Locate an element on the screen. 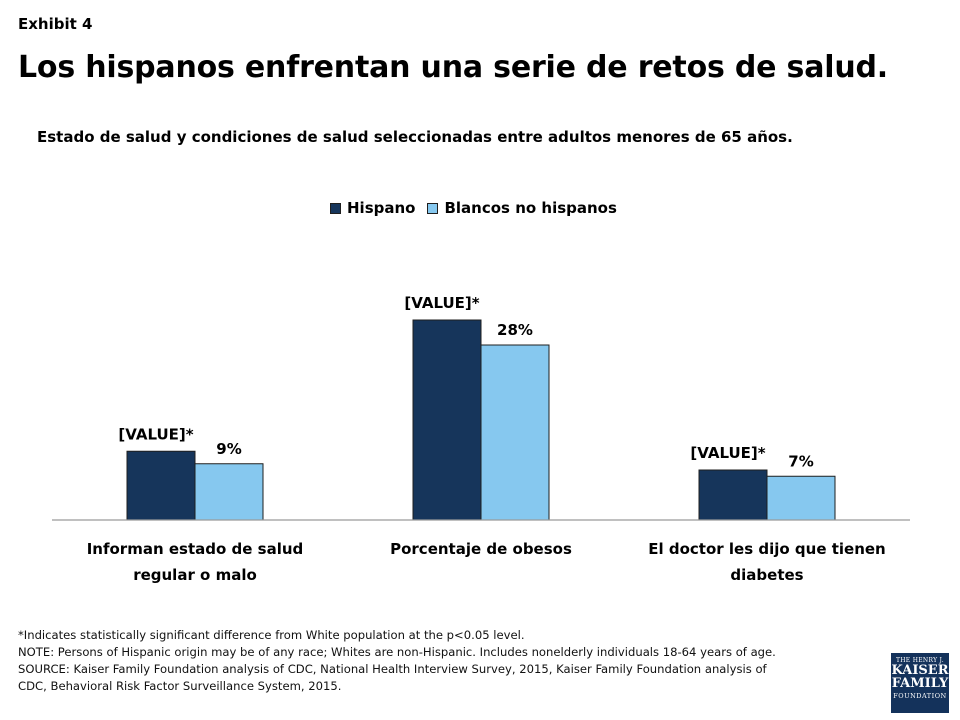  legend-item-hispano: Hispano is located at coordinates (372, 208).